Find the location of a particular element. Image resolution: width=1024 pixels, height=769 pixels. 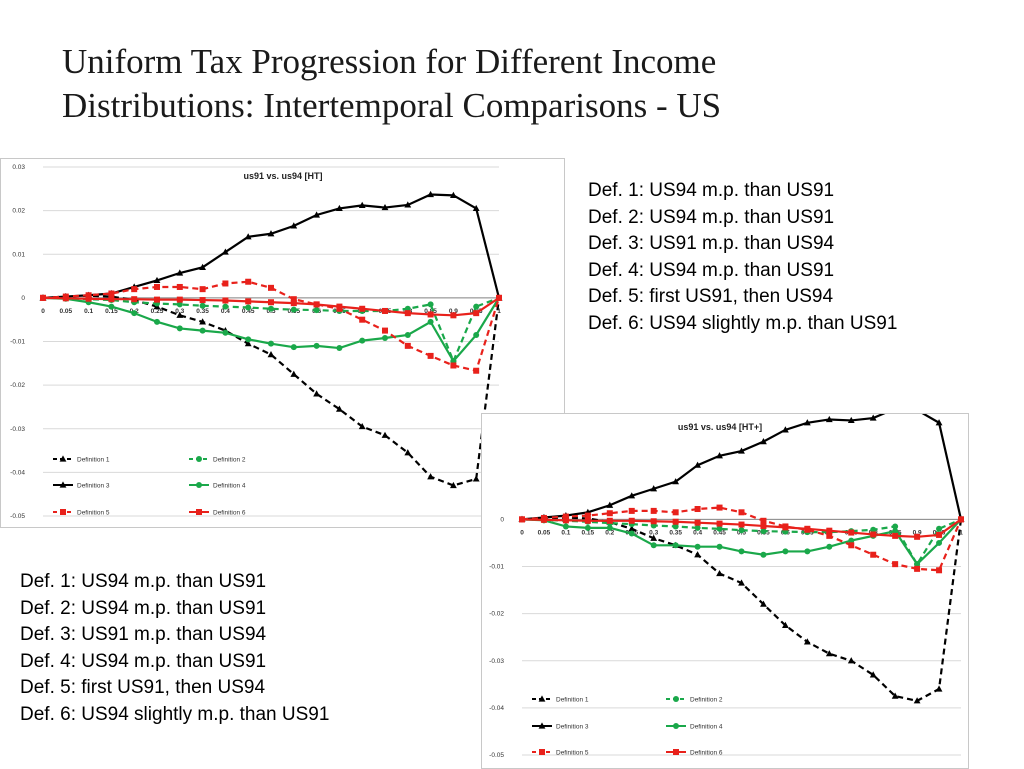

legend-label: Definition 5 is located at coordinates (93, 513).